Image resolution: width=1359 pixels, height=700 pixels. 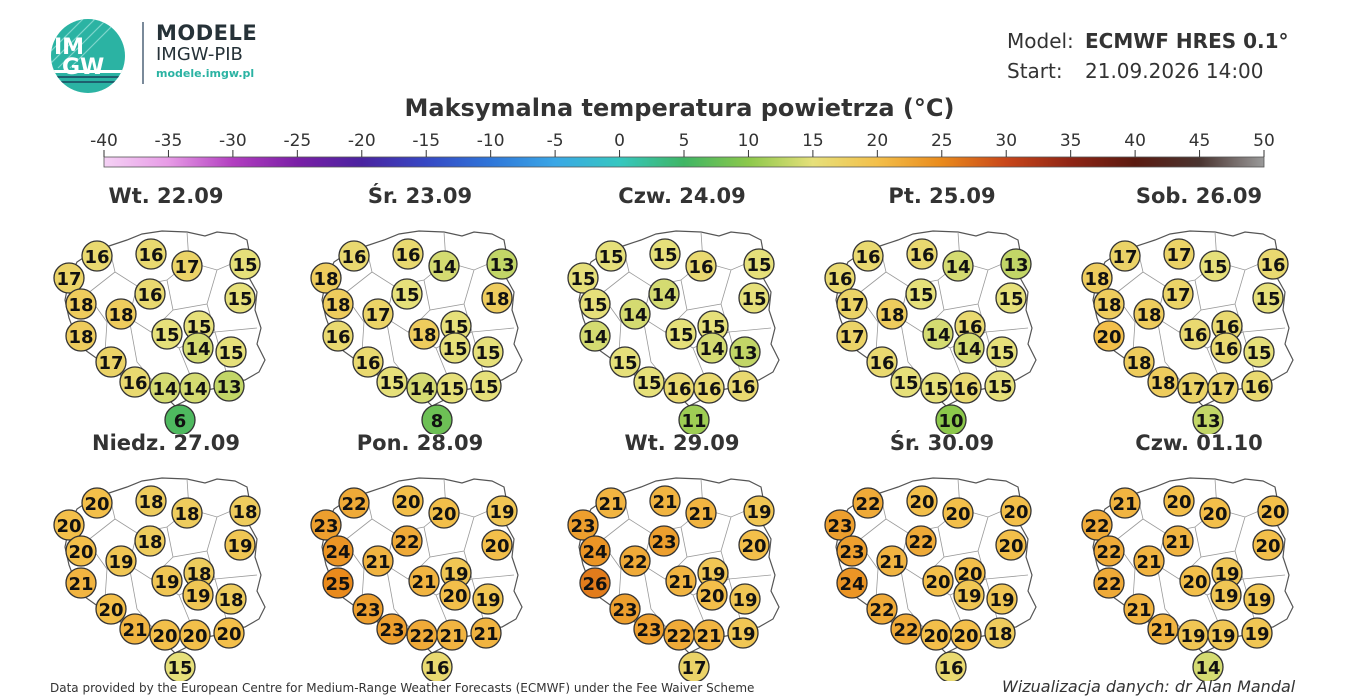 What do you see at coordinates (205, 73) in the screenshot?
I see `brand-url: modele.imgw.pl` at bounding box center [205, 73].